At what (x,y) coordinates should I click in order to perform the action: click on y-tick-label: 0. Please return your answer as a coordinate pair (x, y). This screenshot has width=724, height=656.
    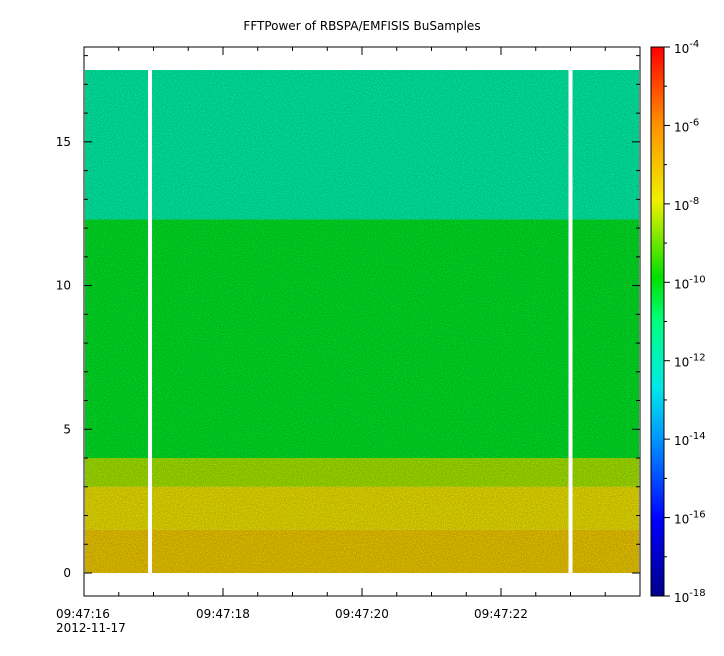
    Looking at the image, I should click on (67, 573).